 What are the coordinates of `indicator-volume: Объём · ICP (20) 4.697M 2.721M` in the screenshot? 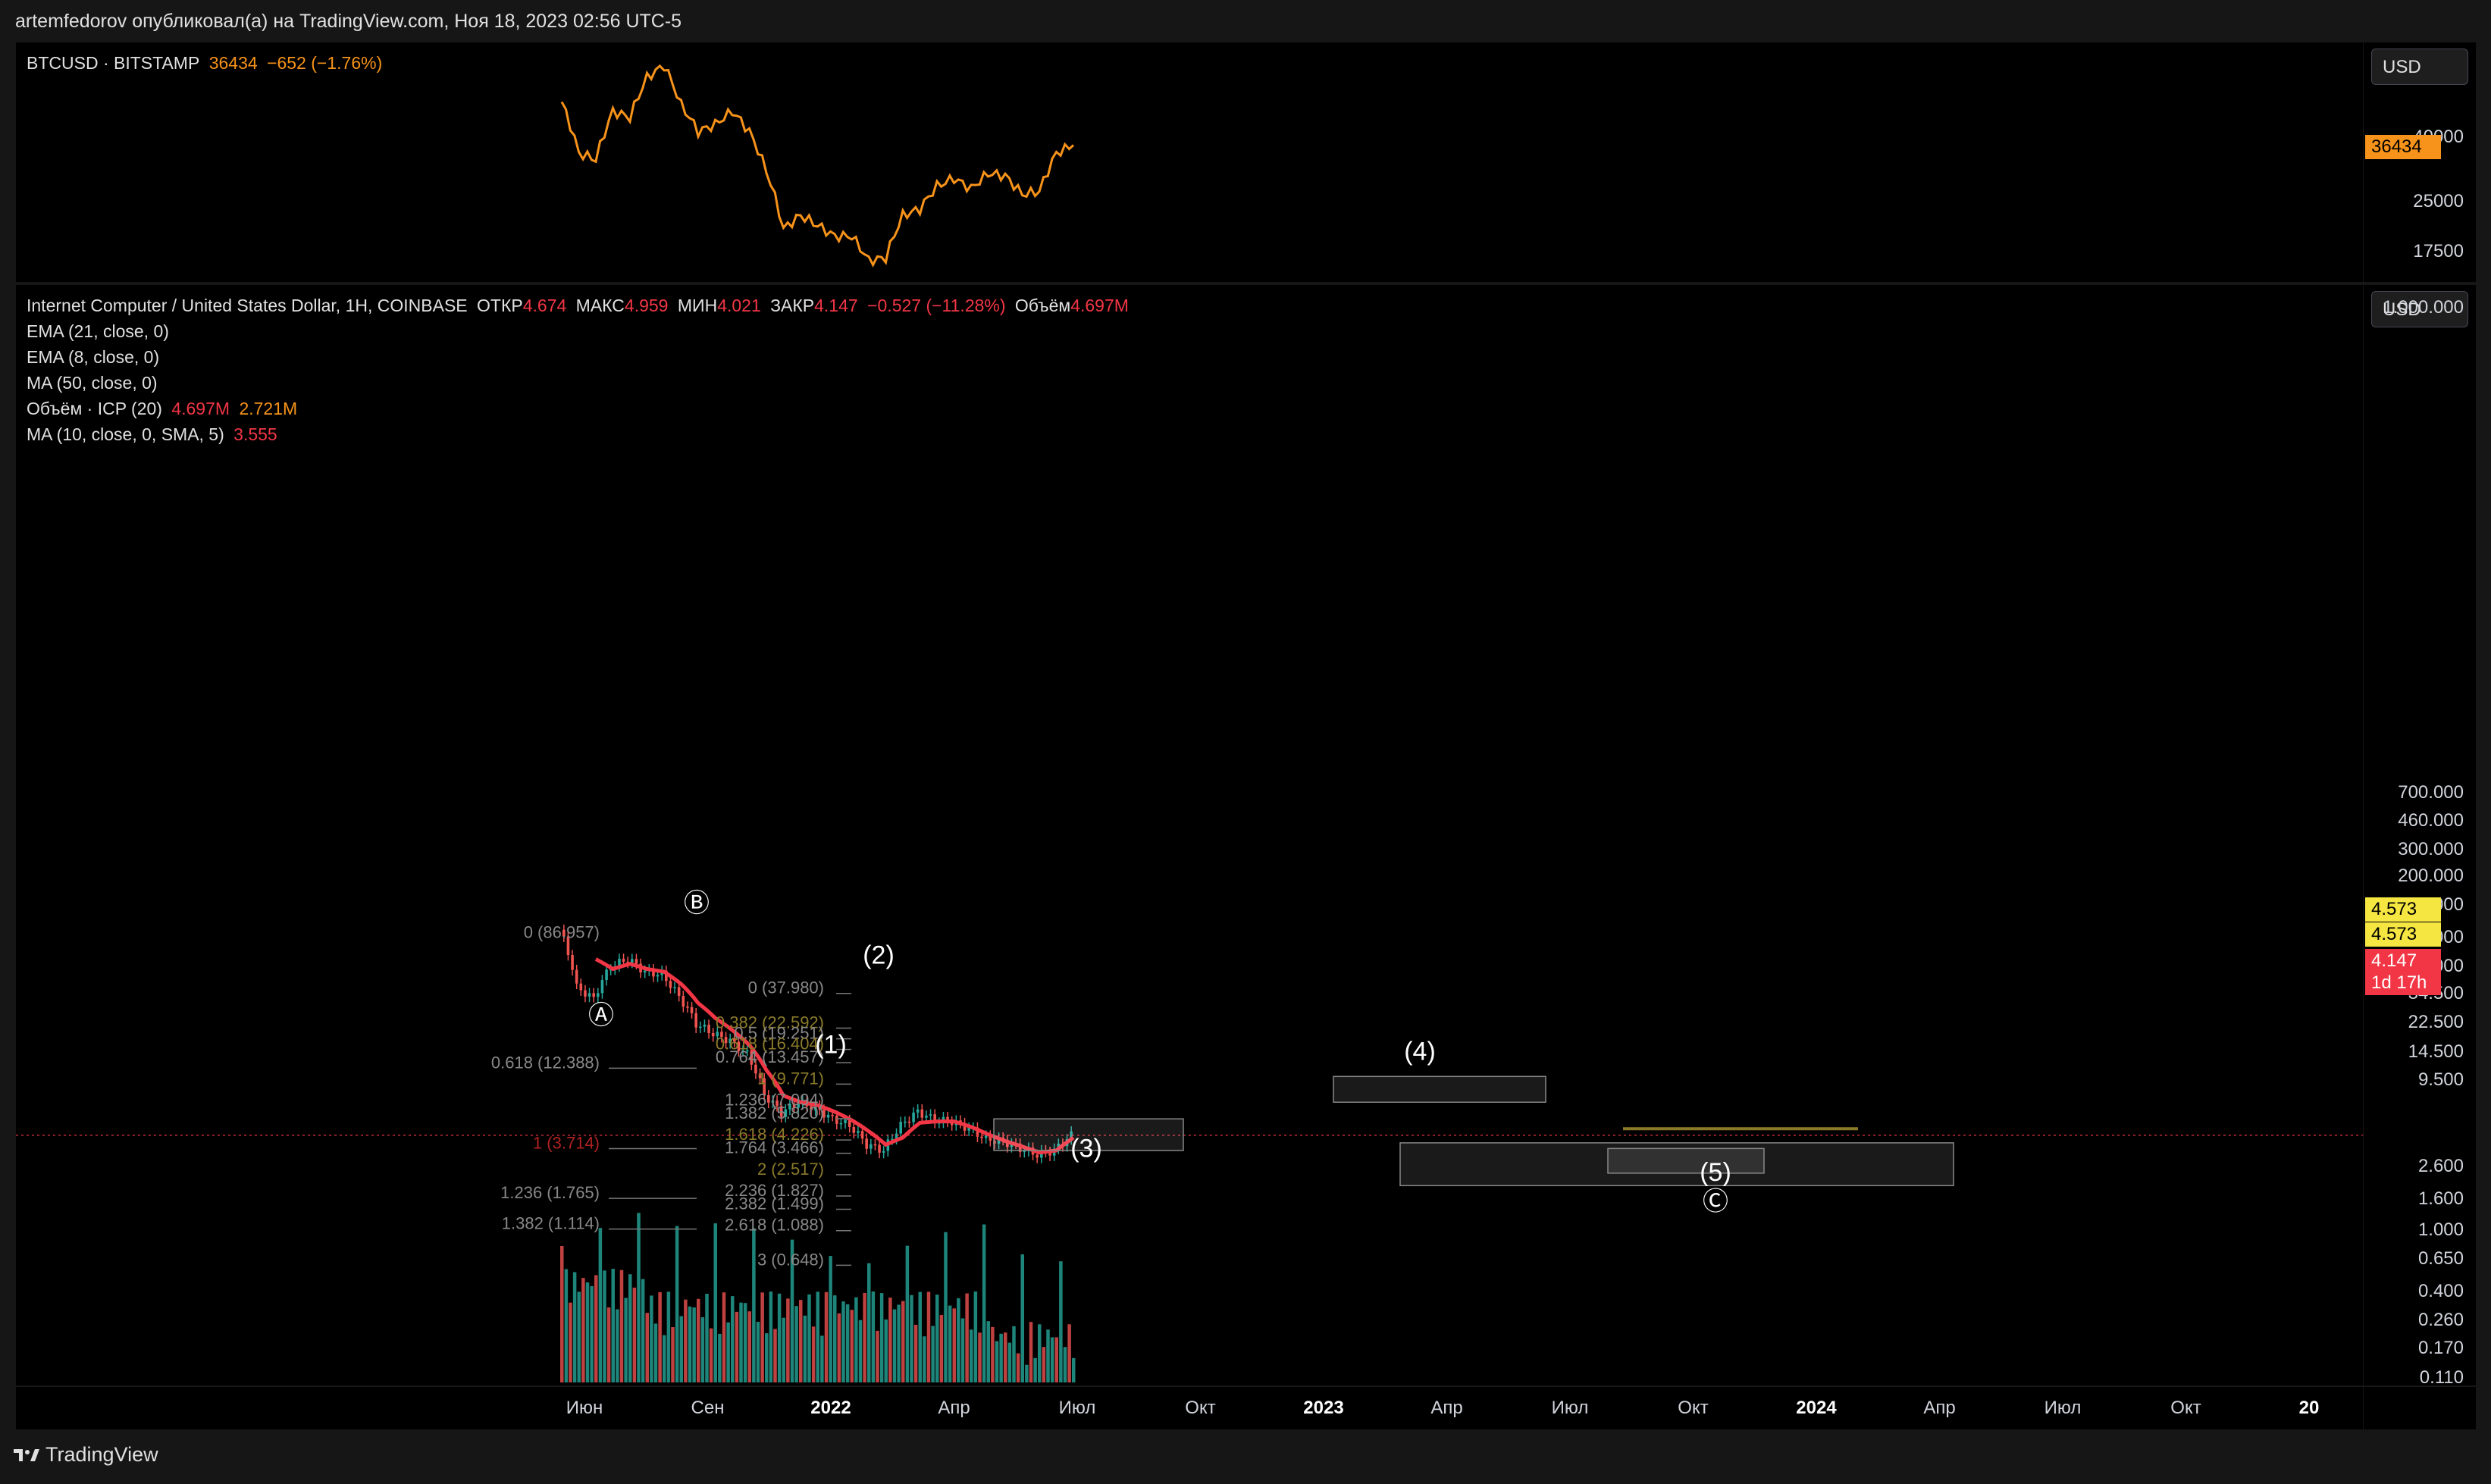 It's located at (164, 409).